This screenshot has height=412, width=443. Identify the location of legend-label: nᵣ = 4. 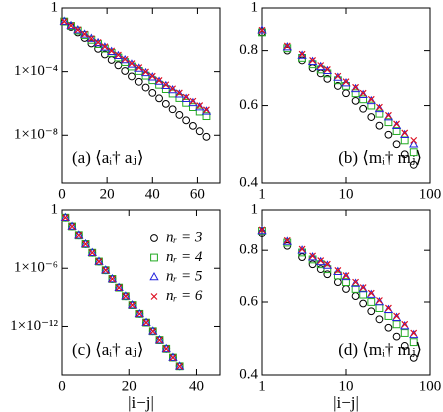
(184, 257).